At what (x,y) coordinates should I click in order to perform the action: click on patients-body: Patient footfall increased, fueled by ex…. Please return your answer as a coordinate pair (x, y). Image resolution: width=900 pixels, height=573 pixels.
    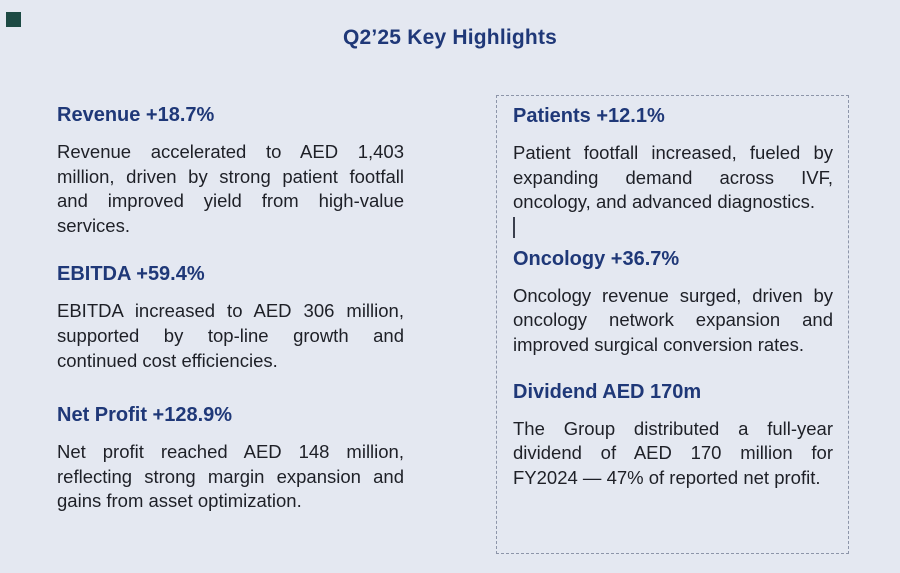
    Looking at the image, I should click on (673, 177).